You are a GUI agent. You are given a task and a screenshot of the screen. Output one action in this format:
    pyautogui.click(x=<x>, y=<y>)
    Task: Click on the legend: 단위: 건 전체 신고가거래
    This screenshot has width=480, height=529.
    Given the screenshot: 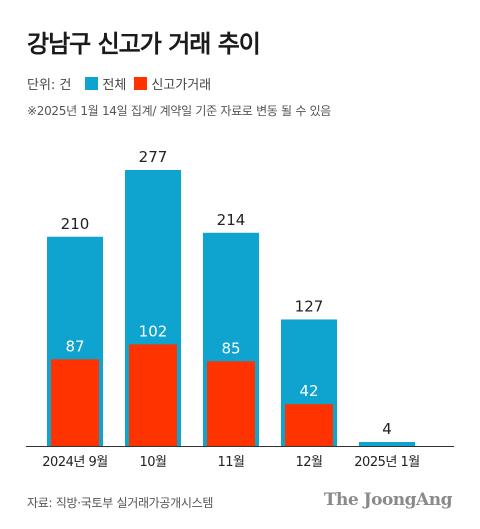 What is the action you would take?
    pyautogui.click(x=123, y=83)
    